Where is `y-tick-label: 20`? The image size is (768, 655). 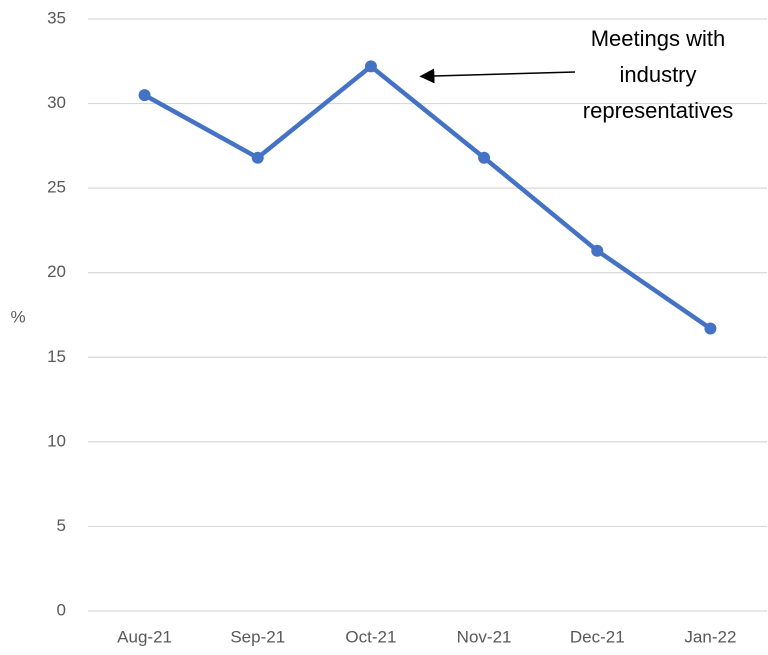 y-tick-label: 20 is located at coordinates (56, 271).